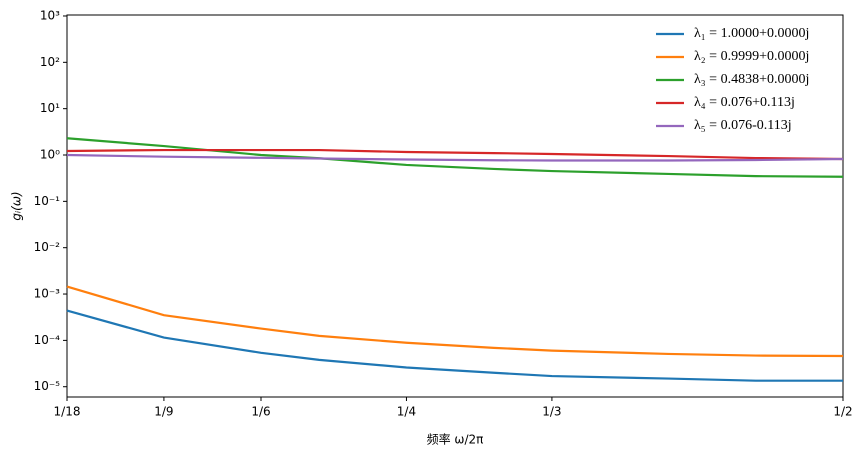  I want to click on y-tick-label: 10², so click(50, 62).